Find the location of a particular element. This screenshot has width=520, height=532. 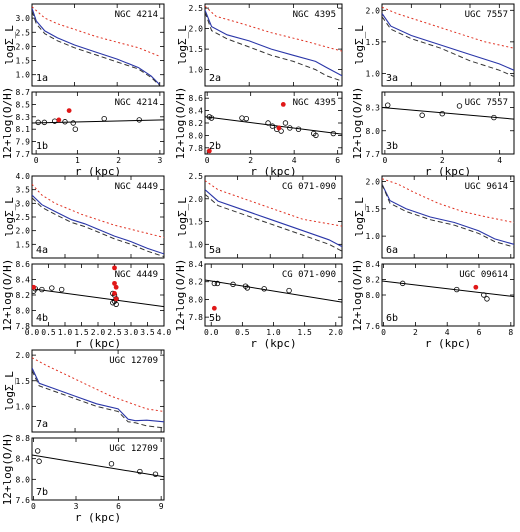

panel-5b is located at coordinates (273, 295).